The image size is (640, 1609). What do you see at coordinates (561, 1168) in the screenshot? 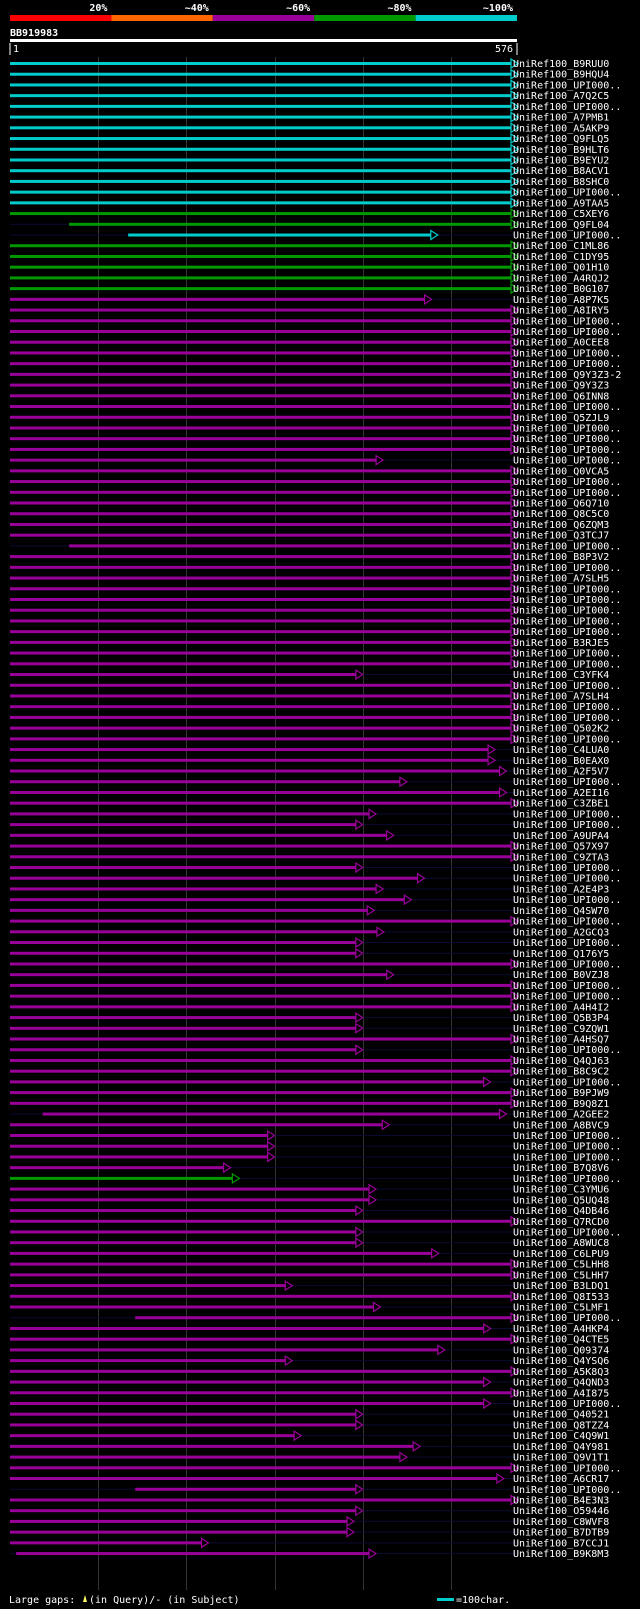
I see `hit-label: UniRef100_B7Q8V6` at bounding box center [561, 1168].